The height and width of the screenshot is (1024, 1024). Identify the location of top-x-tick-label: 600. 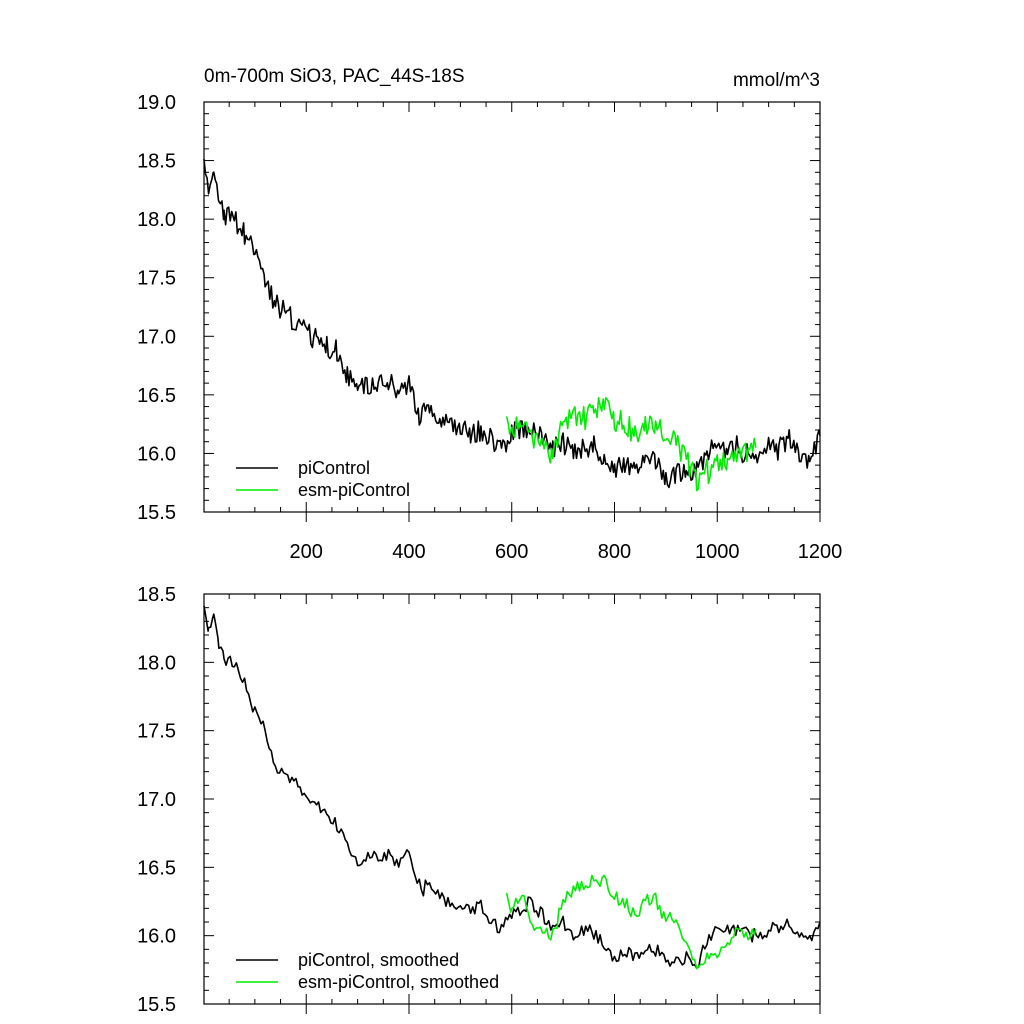
(511, 552).